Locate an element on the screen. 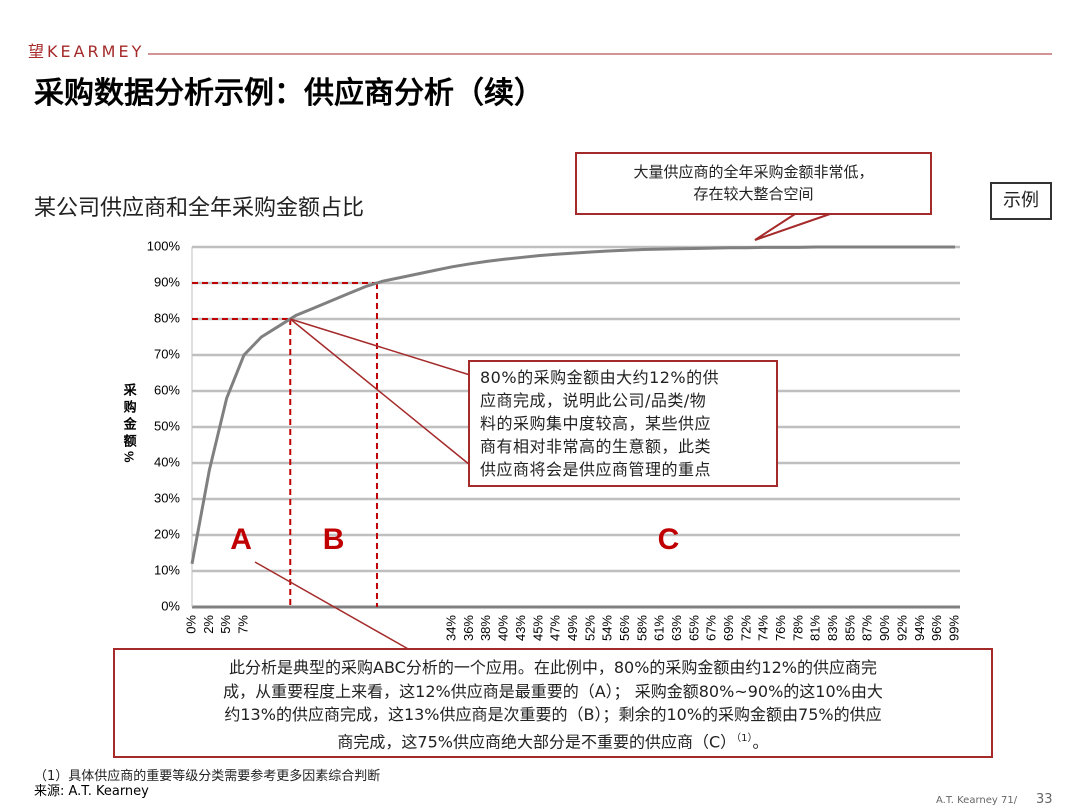 This screenshot has height=810, width=1080. x-tick-label: 36% is located at coordinates (468, 628).